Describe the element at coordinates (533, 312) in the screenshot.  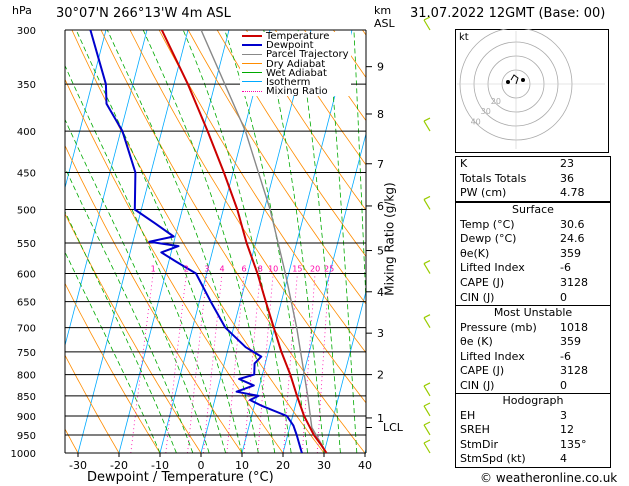
I see `most-unstable-title: Most Unstable` at that location.